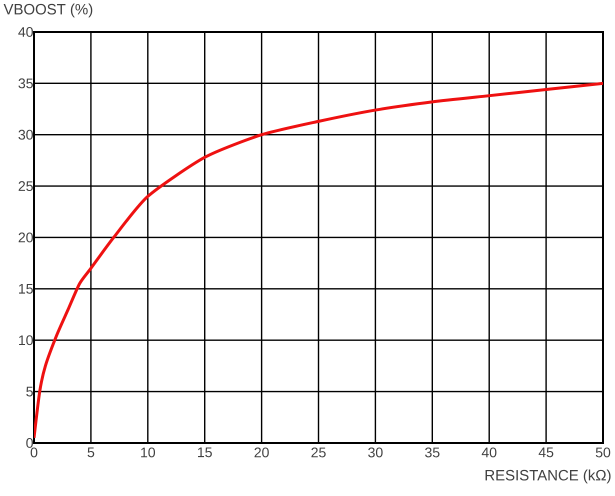 Image resolution: width=615 pixels, height=496 pixels. What do you see at coordinates (603, 452) in the screenshot?
I see `x-tick-label: 50` at bounding box center [603, 452].